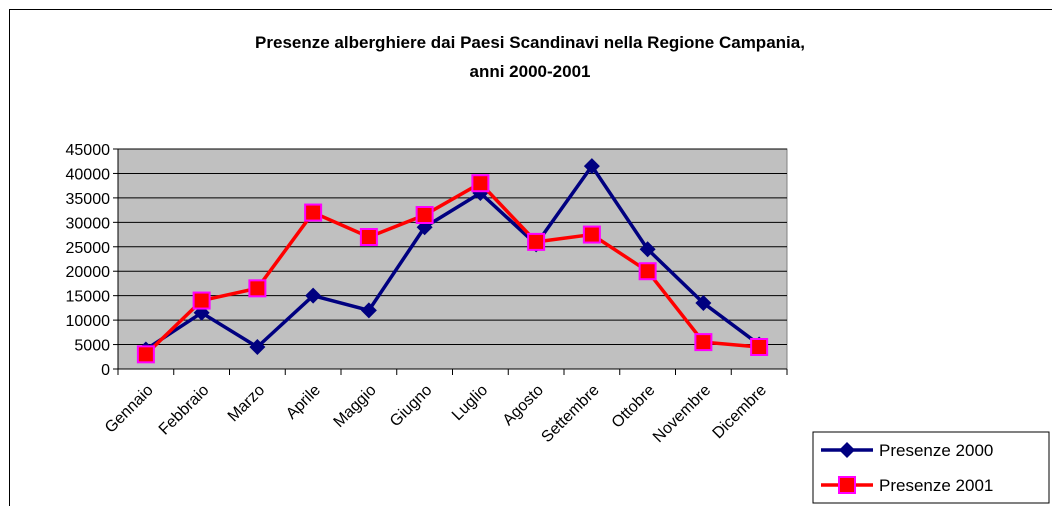 The height and width of the screenshot is (506, 1052). Describe the element at coordinates (247, 404) in the screenshot. I see `x-tick-label: Marzo` at that location.